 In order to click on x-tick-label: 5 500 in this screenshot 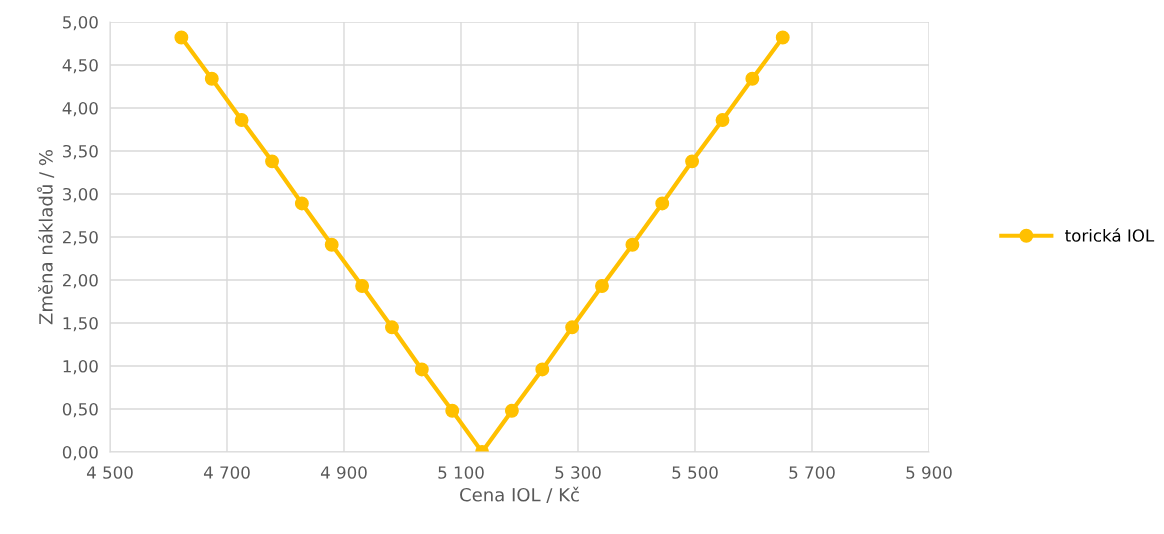, I will do `click(695, 472)`.